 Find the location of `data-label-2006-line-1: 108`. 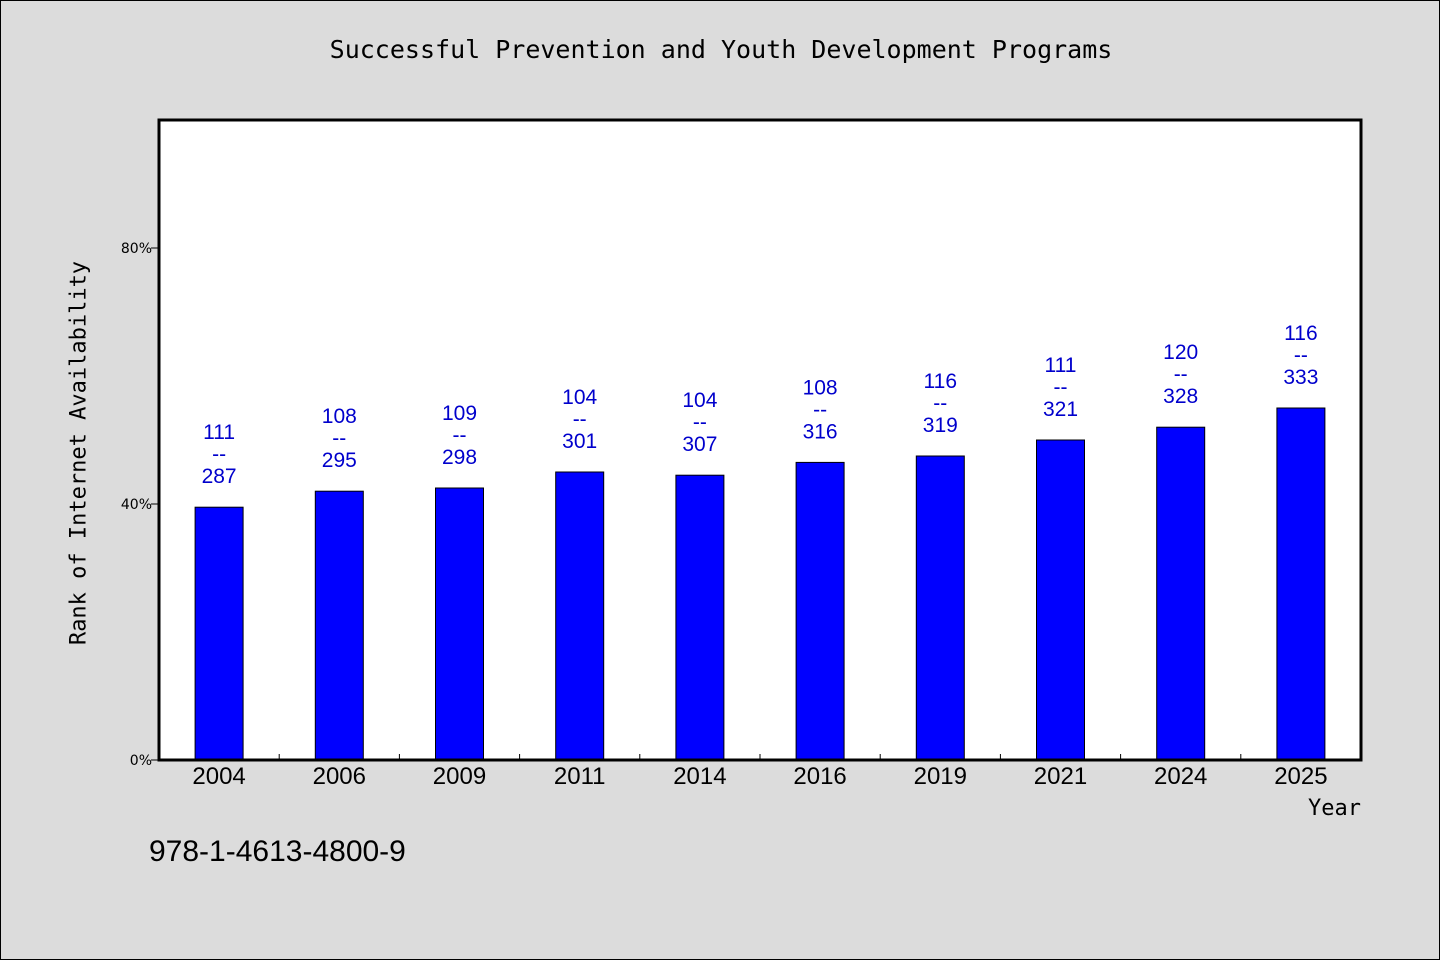

data-label-2006-line-1: 108 is located at coordinates (339, 416).